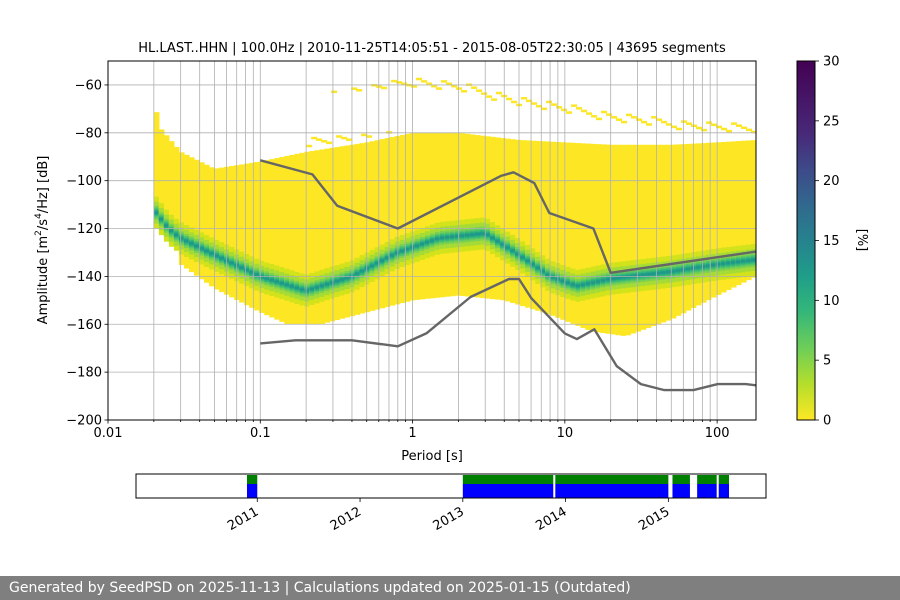 Image resolution: width=900 pixels, height=600 pixels. What do you see at coordinates (451, 486) in the screenshot?
I see `availability-frame` at bounding box center [451, 486].